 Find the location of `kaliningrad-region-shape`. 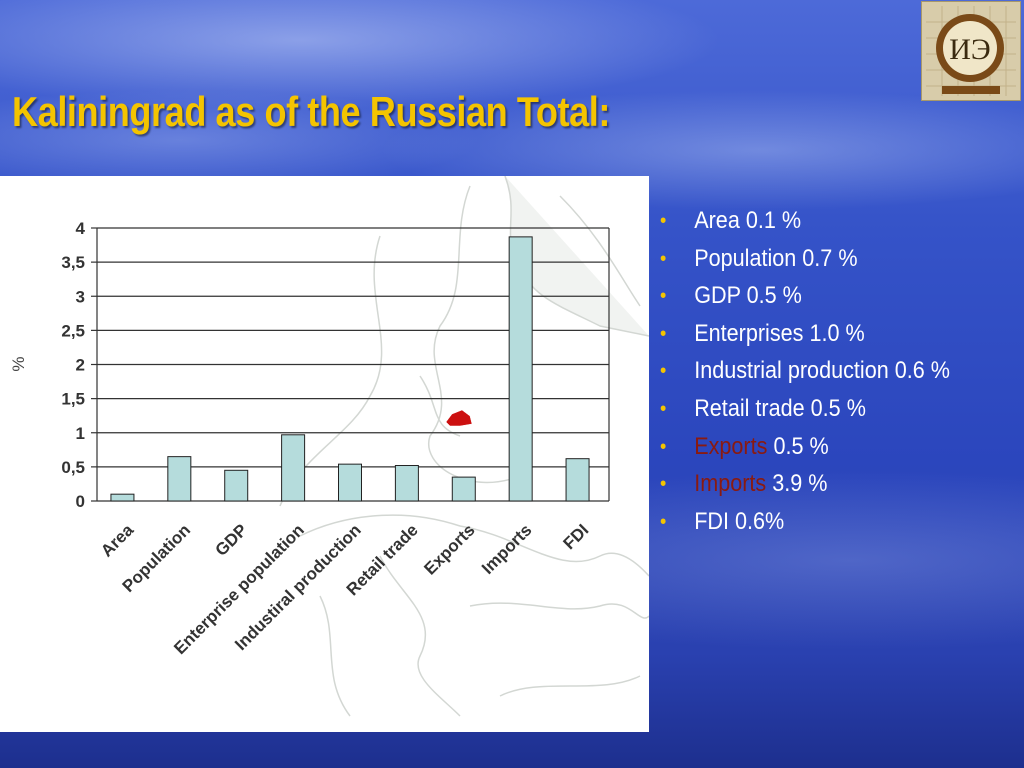

kaliningrad-region-shape is located at coordinates (459, 418).